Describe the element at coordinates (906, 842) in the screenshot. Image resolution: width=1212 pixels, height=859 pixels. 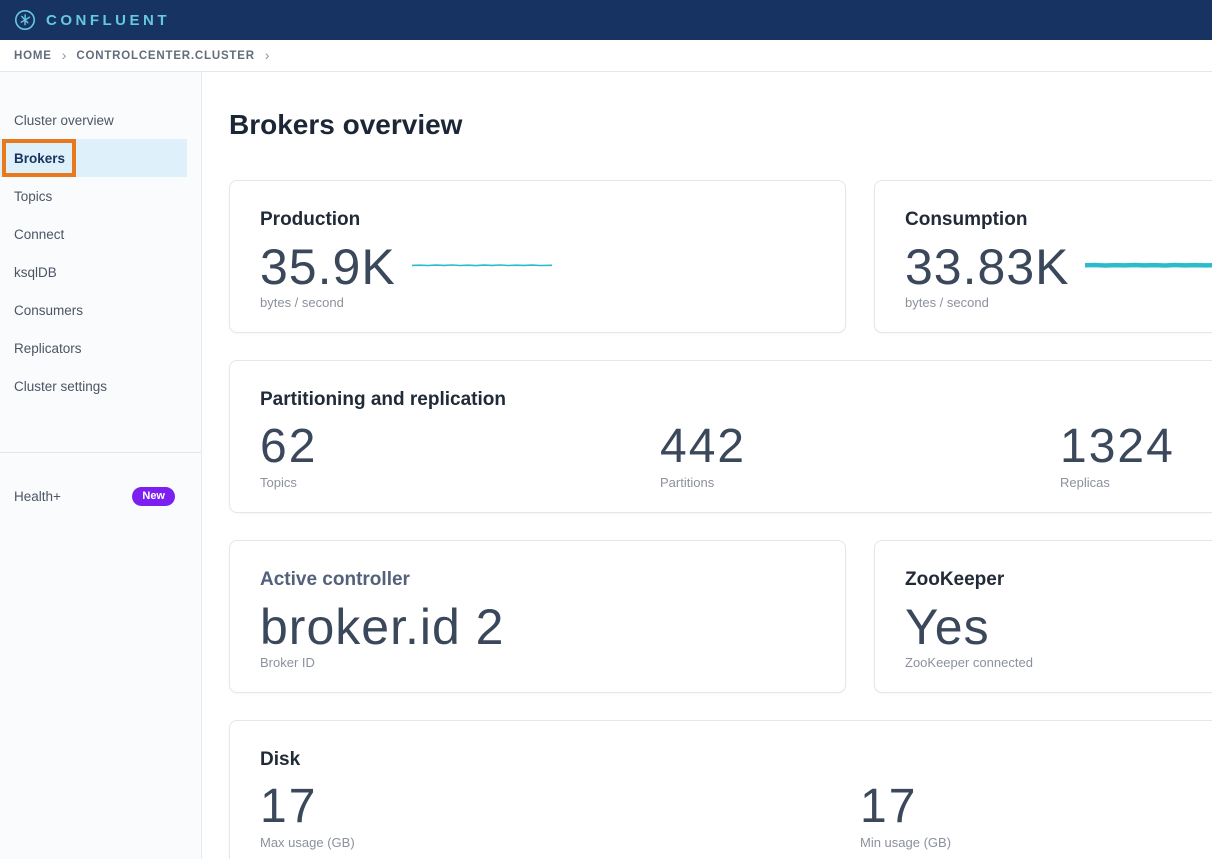
I see `disk-min-label: Min usage (GB)` at that location.